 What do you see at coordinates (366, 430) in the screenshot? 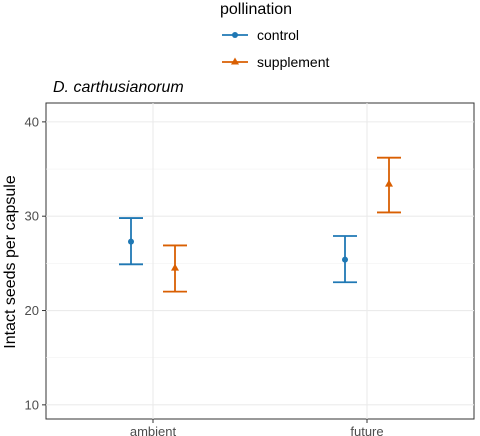
I see `x-tick-label-future: future` at bounding box center [366, 430].